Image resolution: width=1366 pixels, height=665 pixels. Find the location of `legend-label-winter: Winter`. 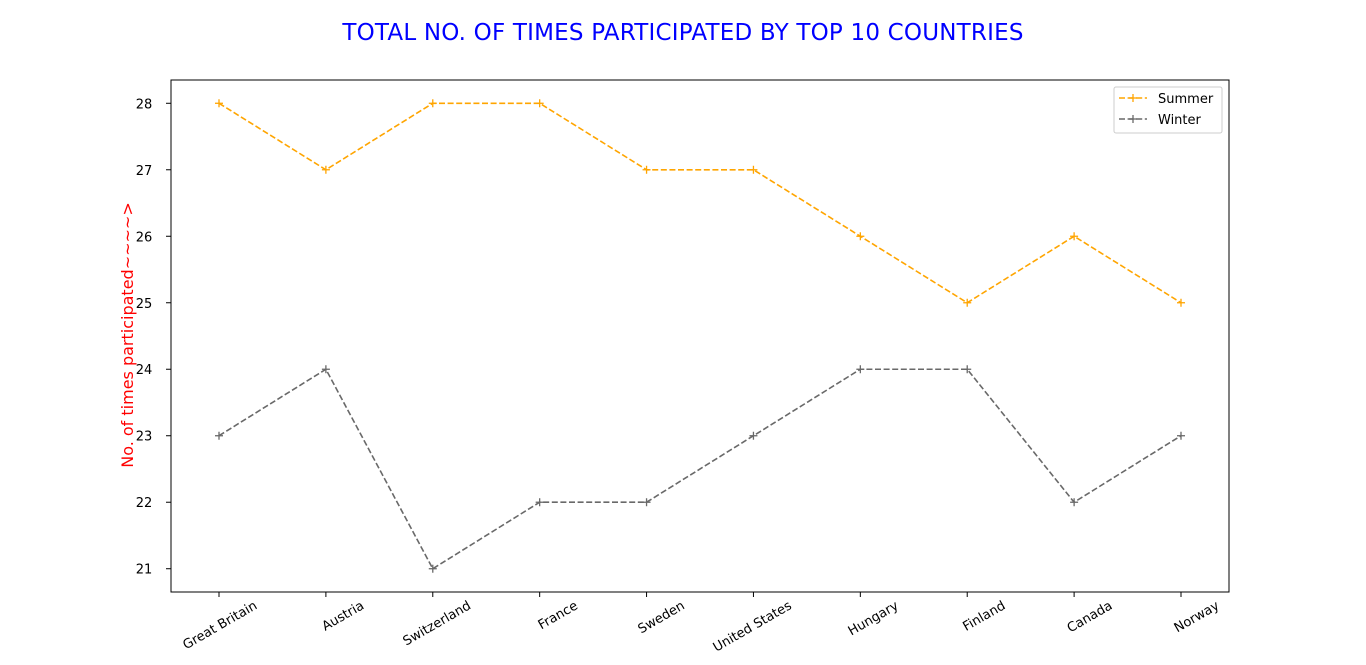

legend-label-winter: Winter is located at coordinates (1180, 120).